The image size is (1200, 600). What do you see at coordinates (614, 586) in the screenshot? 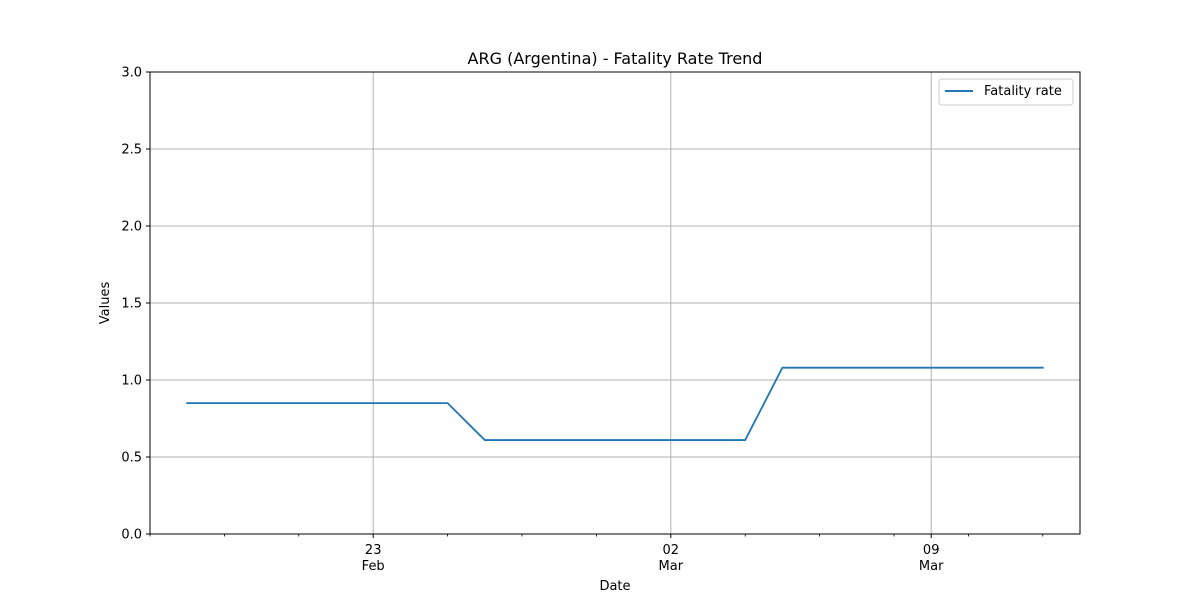
I see `x-axis-label: Date` at bounding box center [614, 586].